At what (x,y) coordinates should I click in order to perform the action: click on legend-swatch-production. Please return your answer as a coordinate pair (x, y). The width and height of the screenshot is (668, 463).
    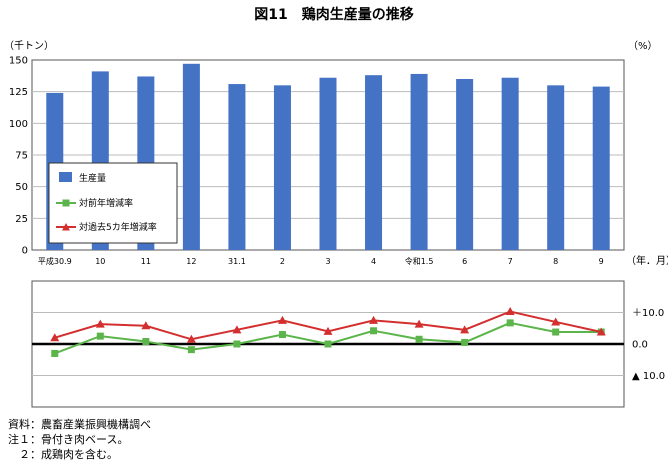
    Looking at the image, I should click on (65, 177).